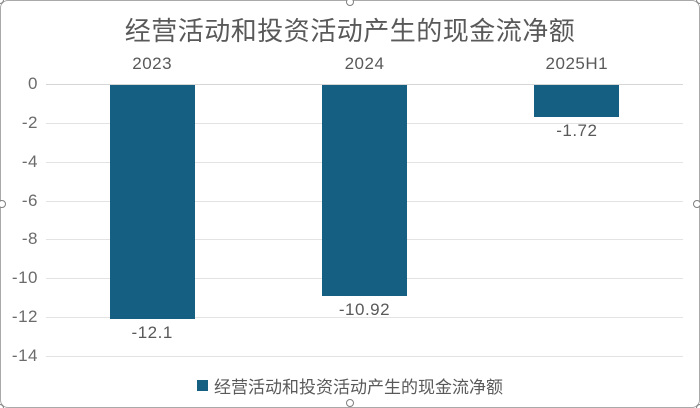  I want to click on bar-2023, so click(152, 202).